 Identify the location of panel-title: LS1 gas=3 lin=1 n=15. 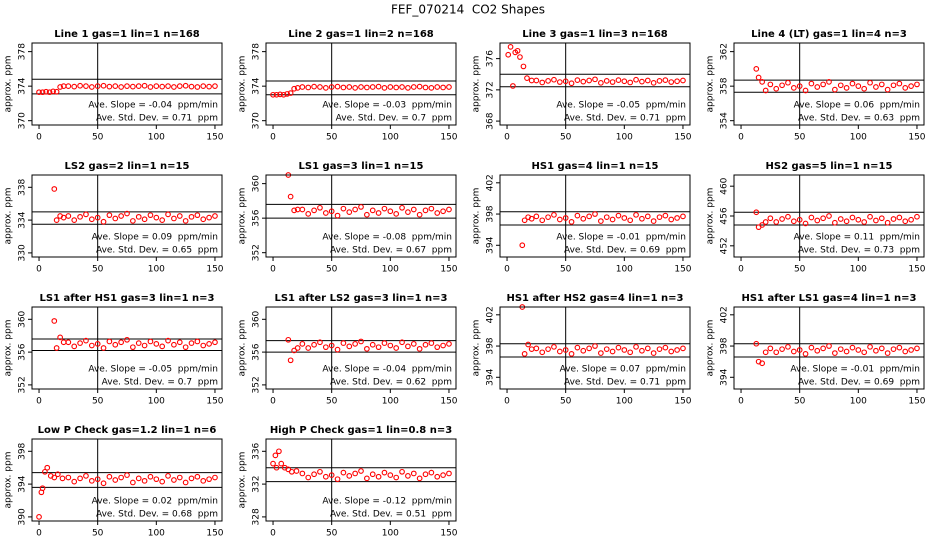
(361, 166).